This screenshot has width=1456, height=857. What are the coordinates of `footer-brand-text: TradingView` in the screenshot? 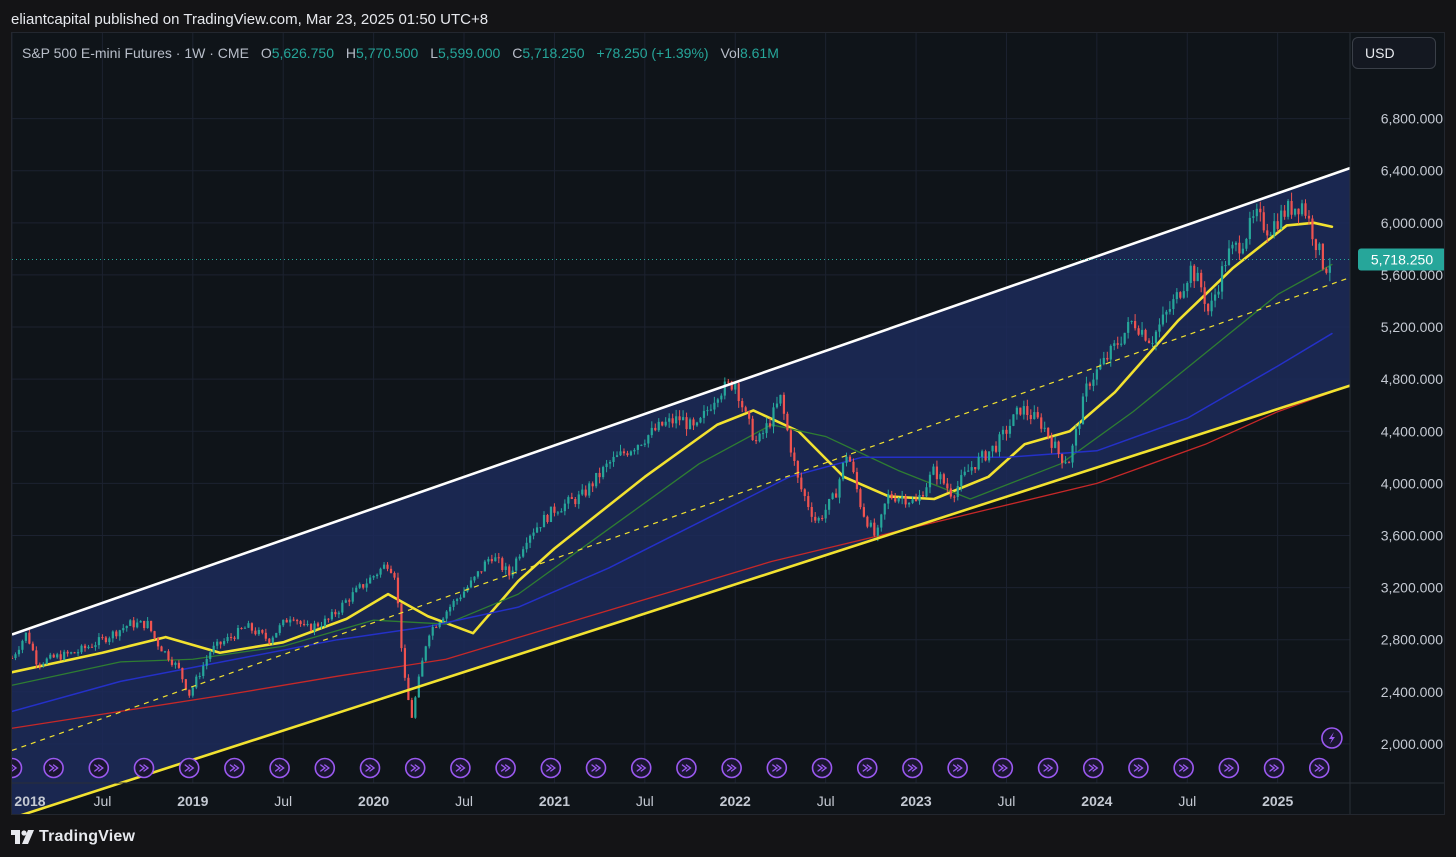 It's located at (87, 836).